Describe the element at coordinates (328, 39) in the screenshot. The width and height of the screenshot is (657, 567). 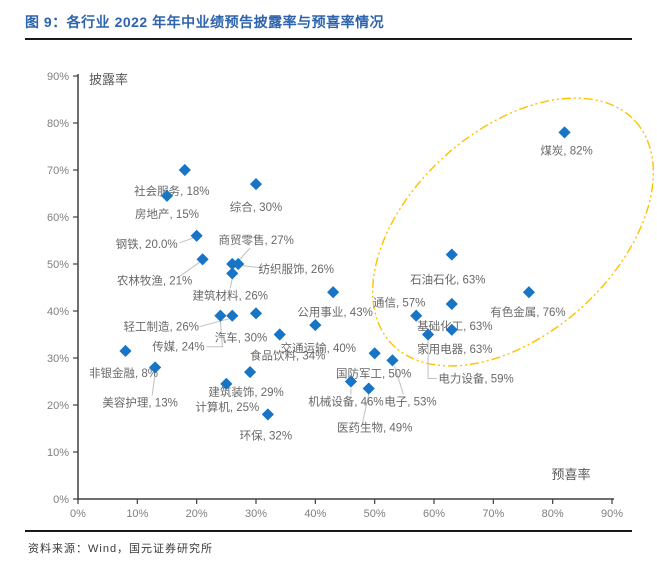
I see `title-divider` at that location.